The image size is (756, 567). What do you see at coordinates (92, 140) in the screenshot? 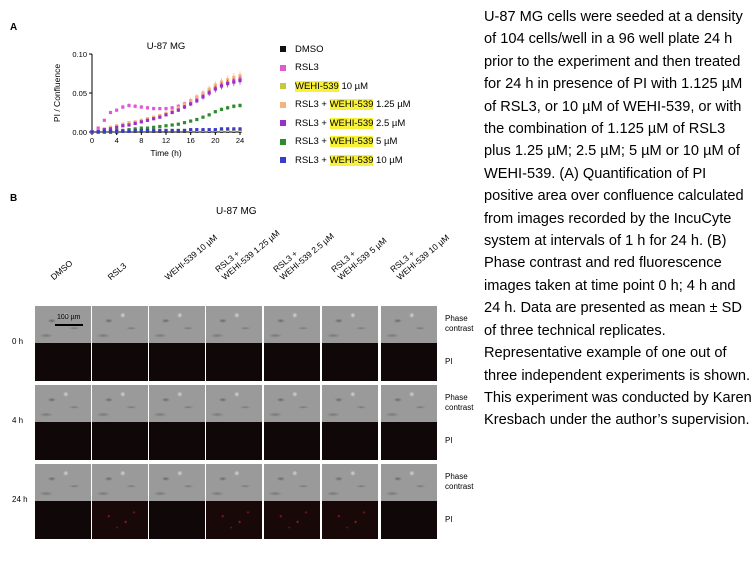
I see `x-tick-label: 0` at bounding box center [92, 140].